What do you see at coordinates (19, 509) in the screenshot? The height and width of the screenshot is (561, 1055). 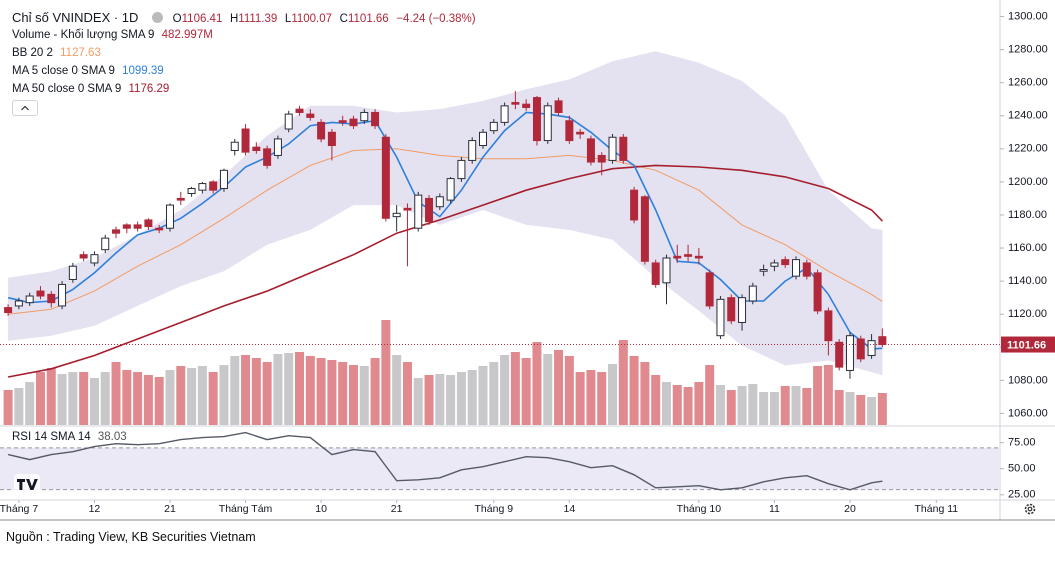 I see `x-tick-label: Tháng 7` at bounding box center [19, 509].